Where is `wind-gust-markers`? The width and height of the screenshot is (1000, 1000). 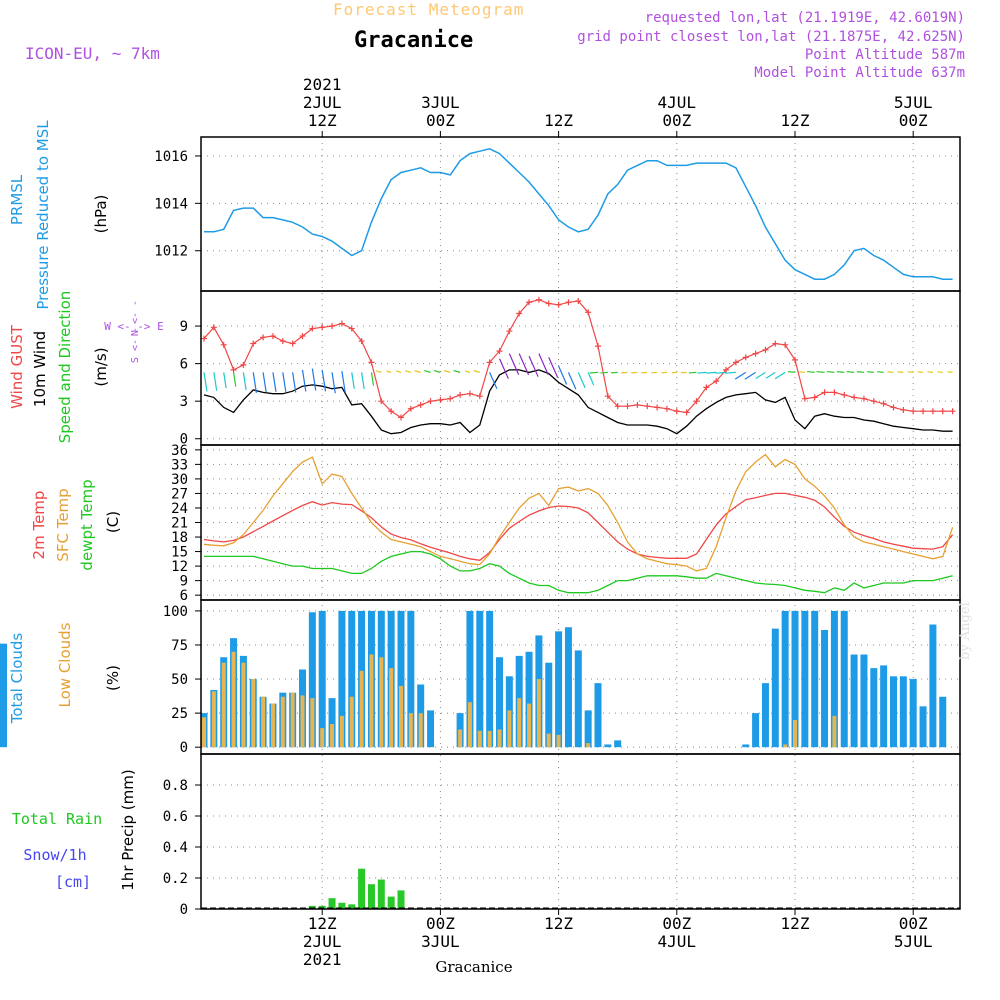 wind-gust-markers is located at coordinates (578, 358).